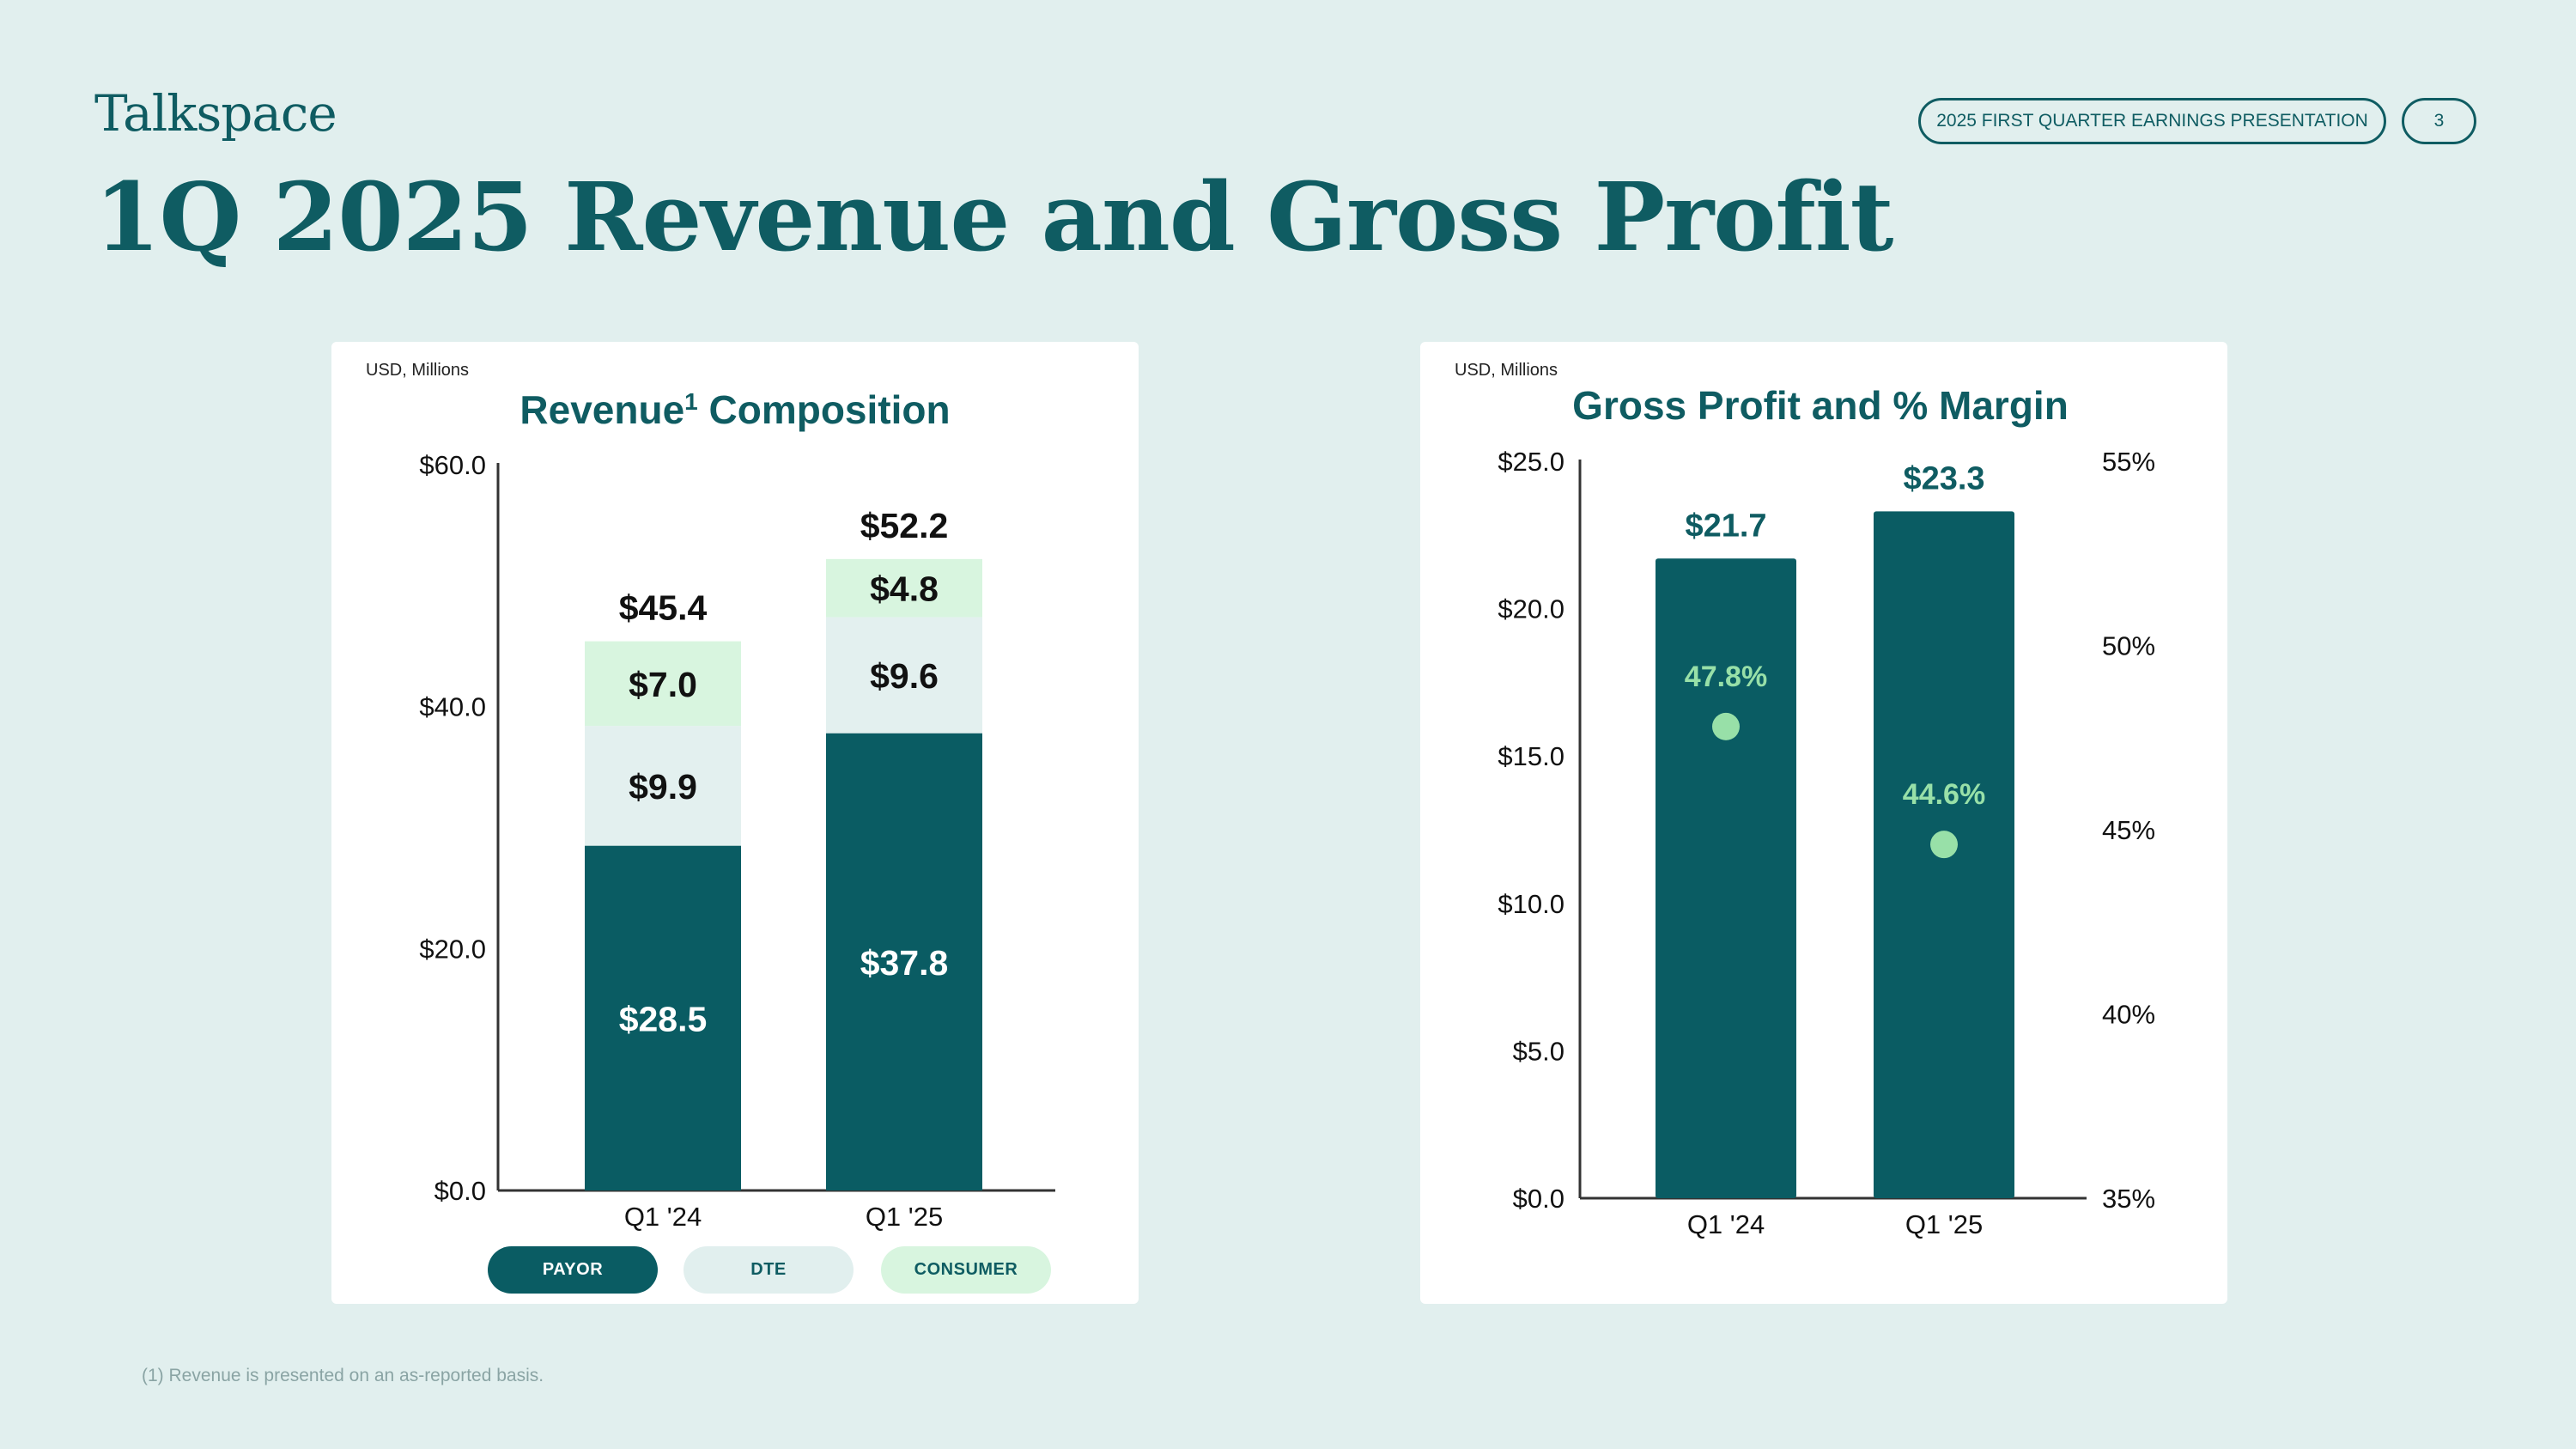 Image resolution: width=2576 pixels, height=1449 pixels. Describe the element at coordinates (1531, 462) in the screenshot. I see `gross-profit-y-tick-label: $25.0` at that location.